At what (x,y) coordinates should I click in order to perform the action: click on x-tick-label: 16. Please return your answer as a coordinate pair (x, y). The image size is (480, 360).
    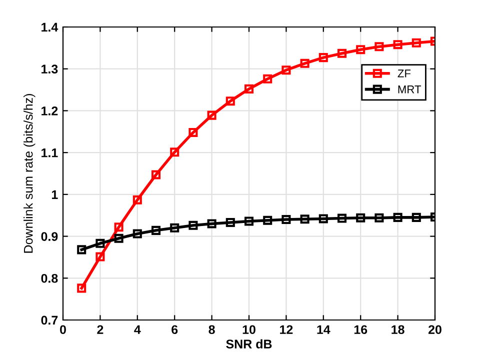
    Looking at the image, I should click on (361, 329).